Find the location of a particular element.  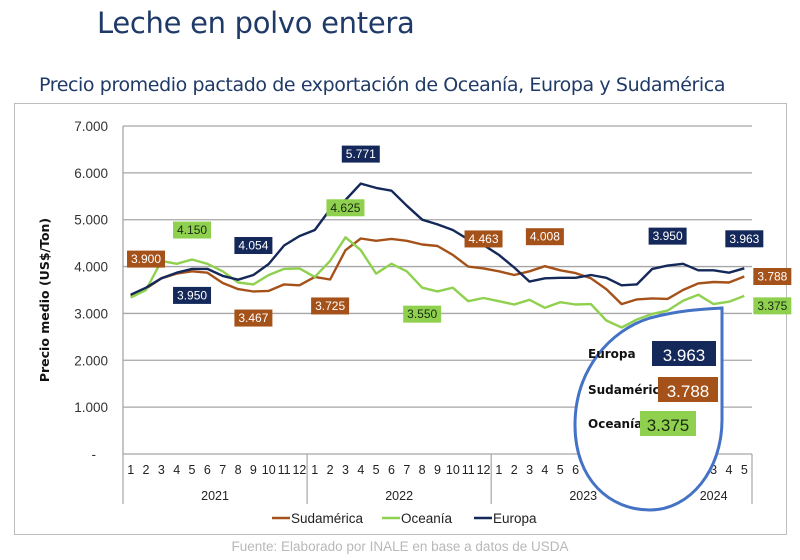

y-tick-label: 3.000 is located at coordinates (91, 313).